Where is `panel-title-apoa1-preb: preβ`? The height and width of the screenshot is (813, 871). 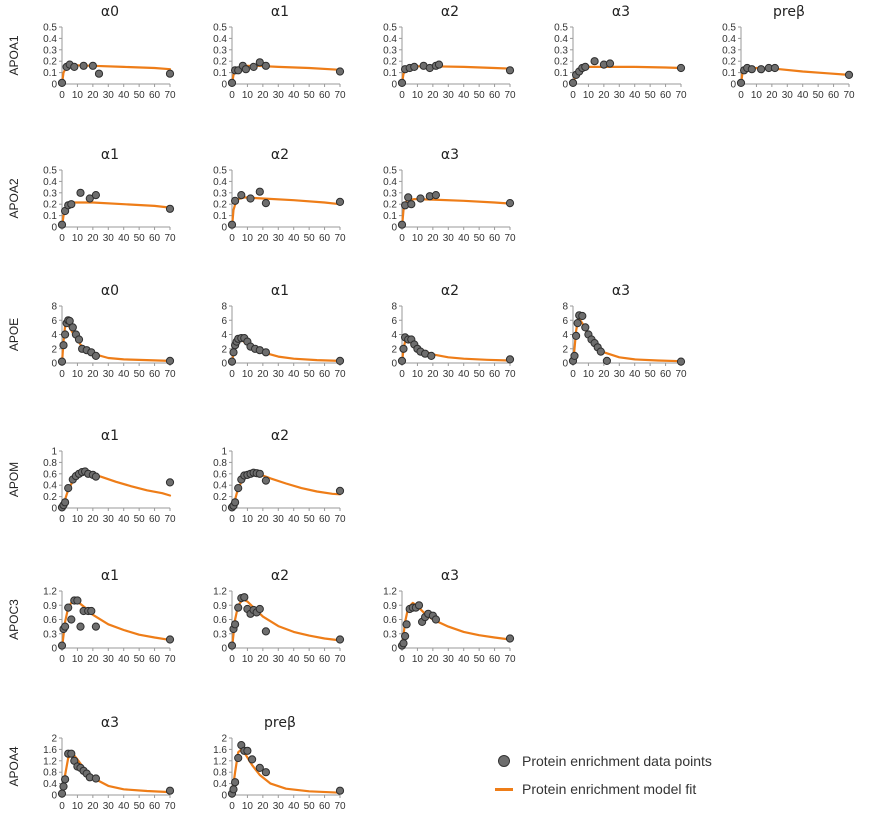 panel-title-apoa1-preb: preβ is located at coordinates (789, 12).